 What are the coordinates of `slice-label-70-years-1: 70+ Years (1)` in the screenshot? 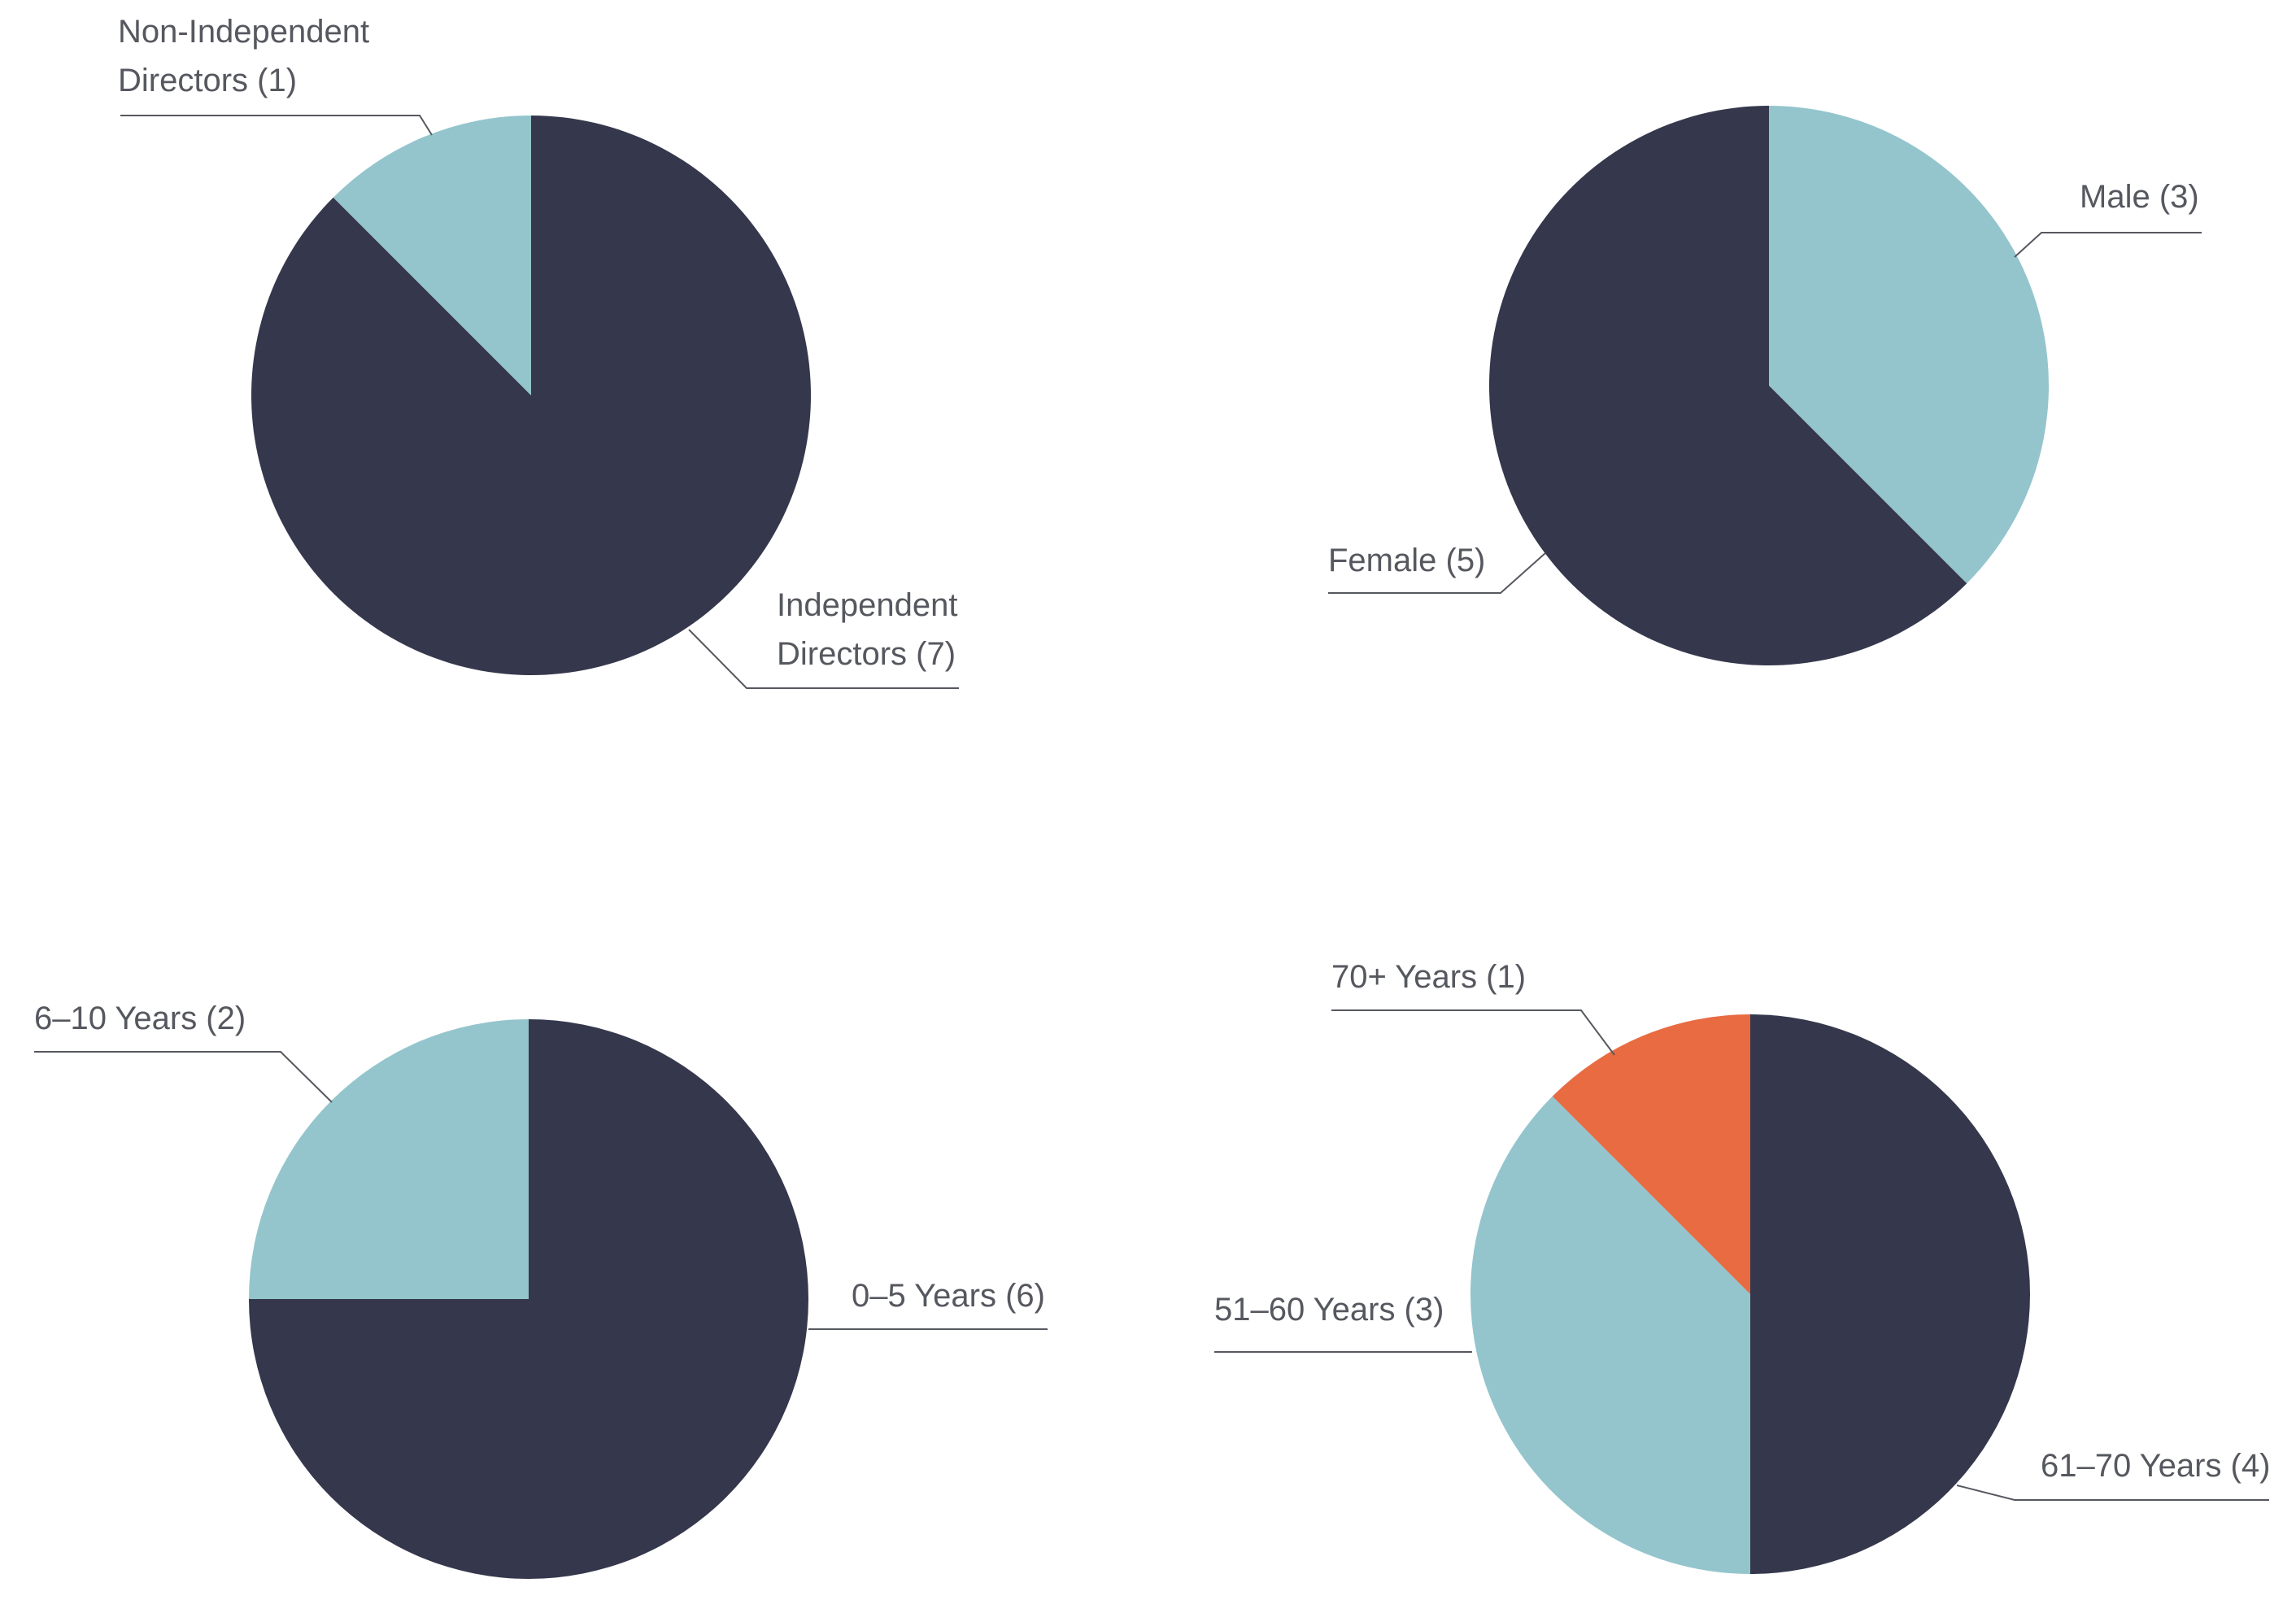 It's located at (1428, 977).